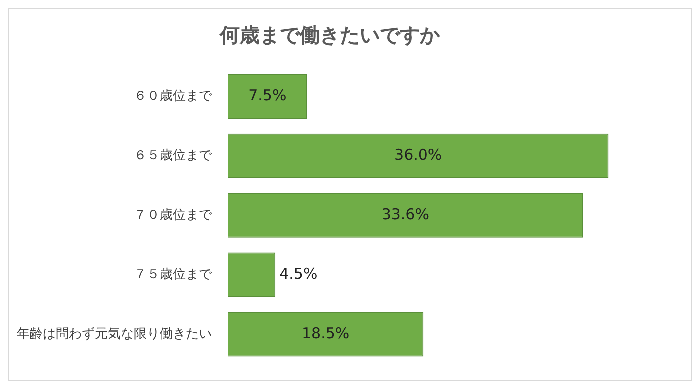 Image resolution: width=700 pixels, height=389 pixels. Describe the element at coordinates (267, 95) in the screenshot. I see `data-label: 7.5%` at that location.